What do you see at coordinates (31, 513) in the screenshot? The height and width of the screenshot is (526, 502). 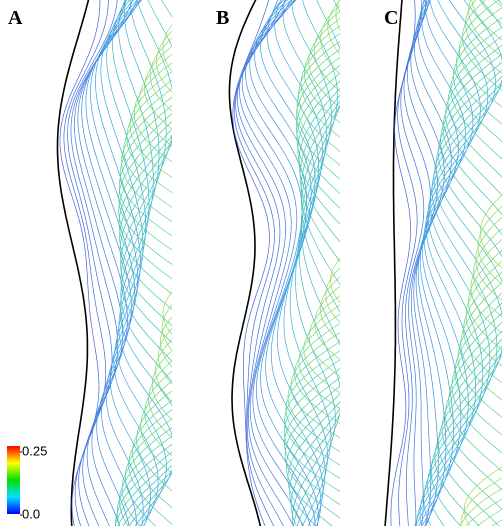 I see `colorbar-tick-label: 0.0` at bounding box center [31, 513].